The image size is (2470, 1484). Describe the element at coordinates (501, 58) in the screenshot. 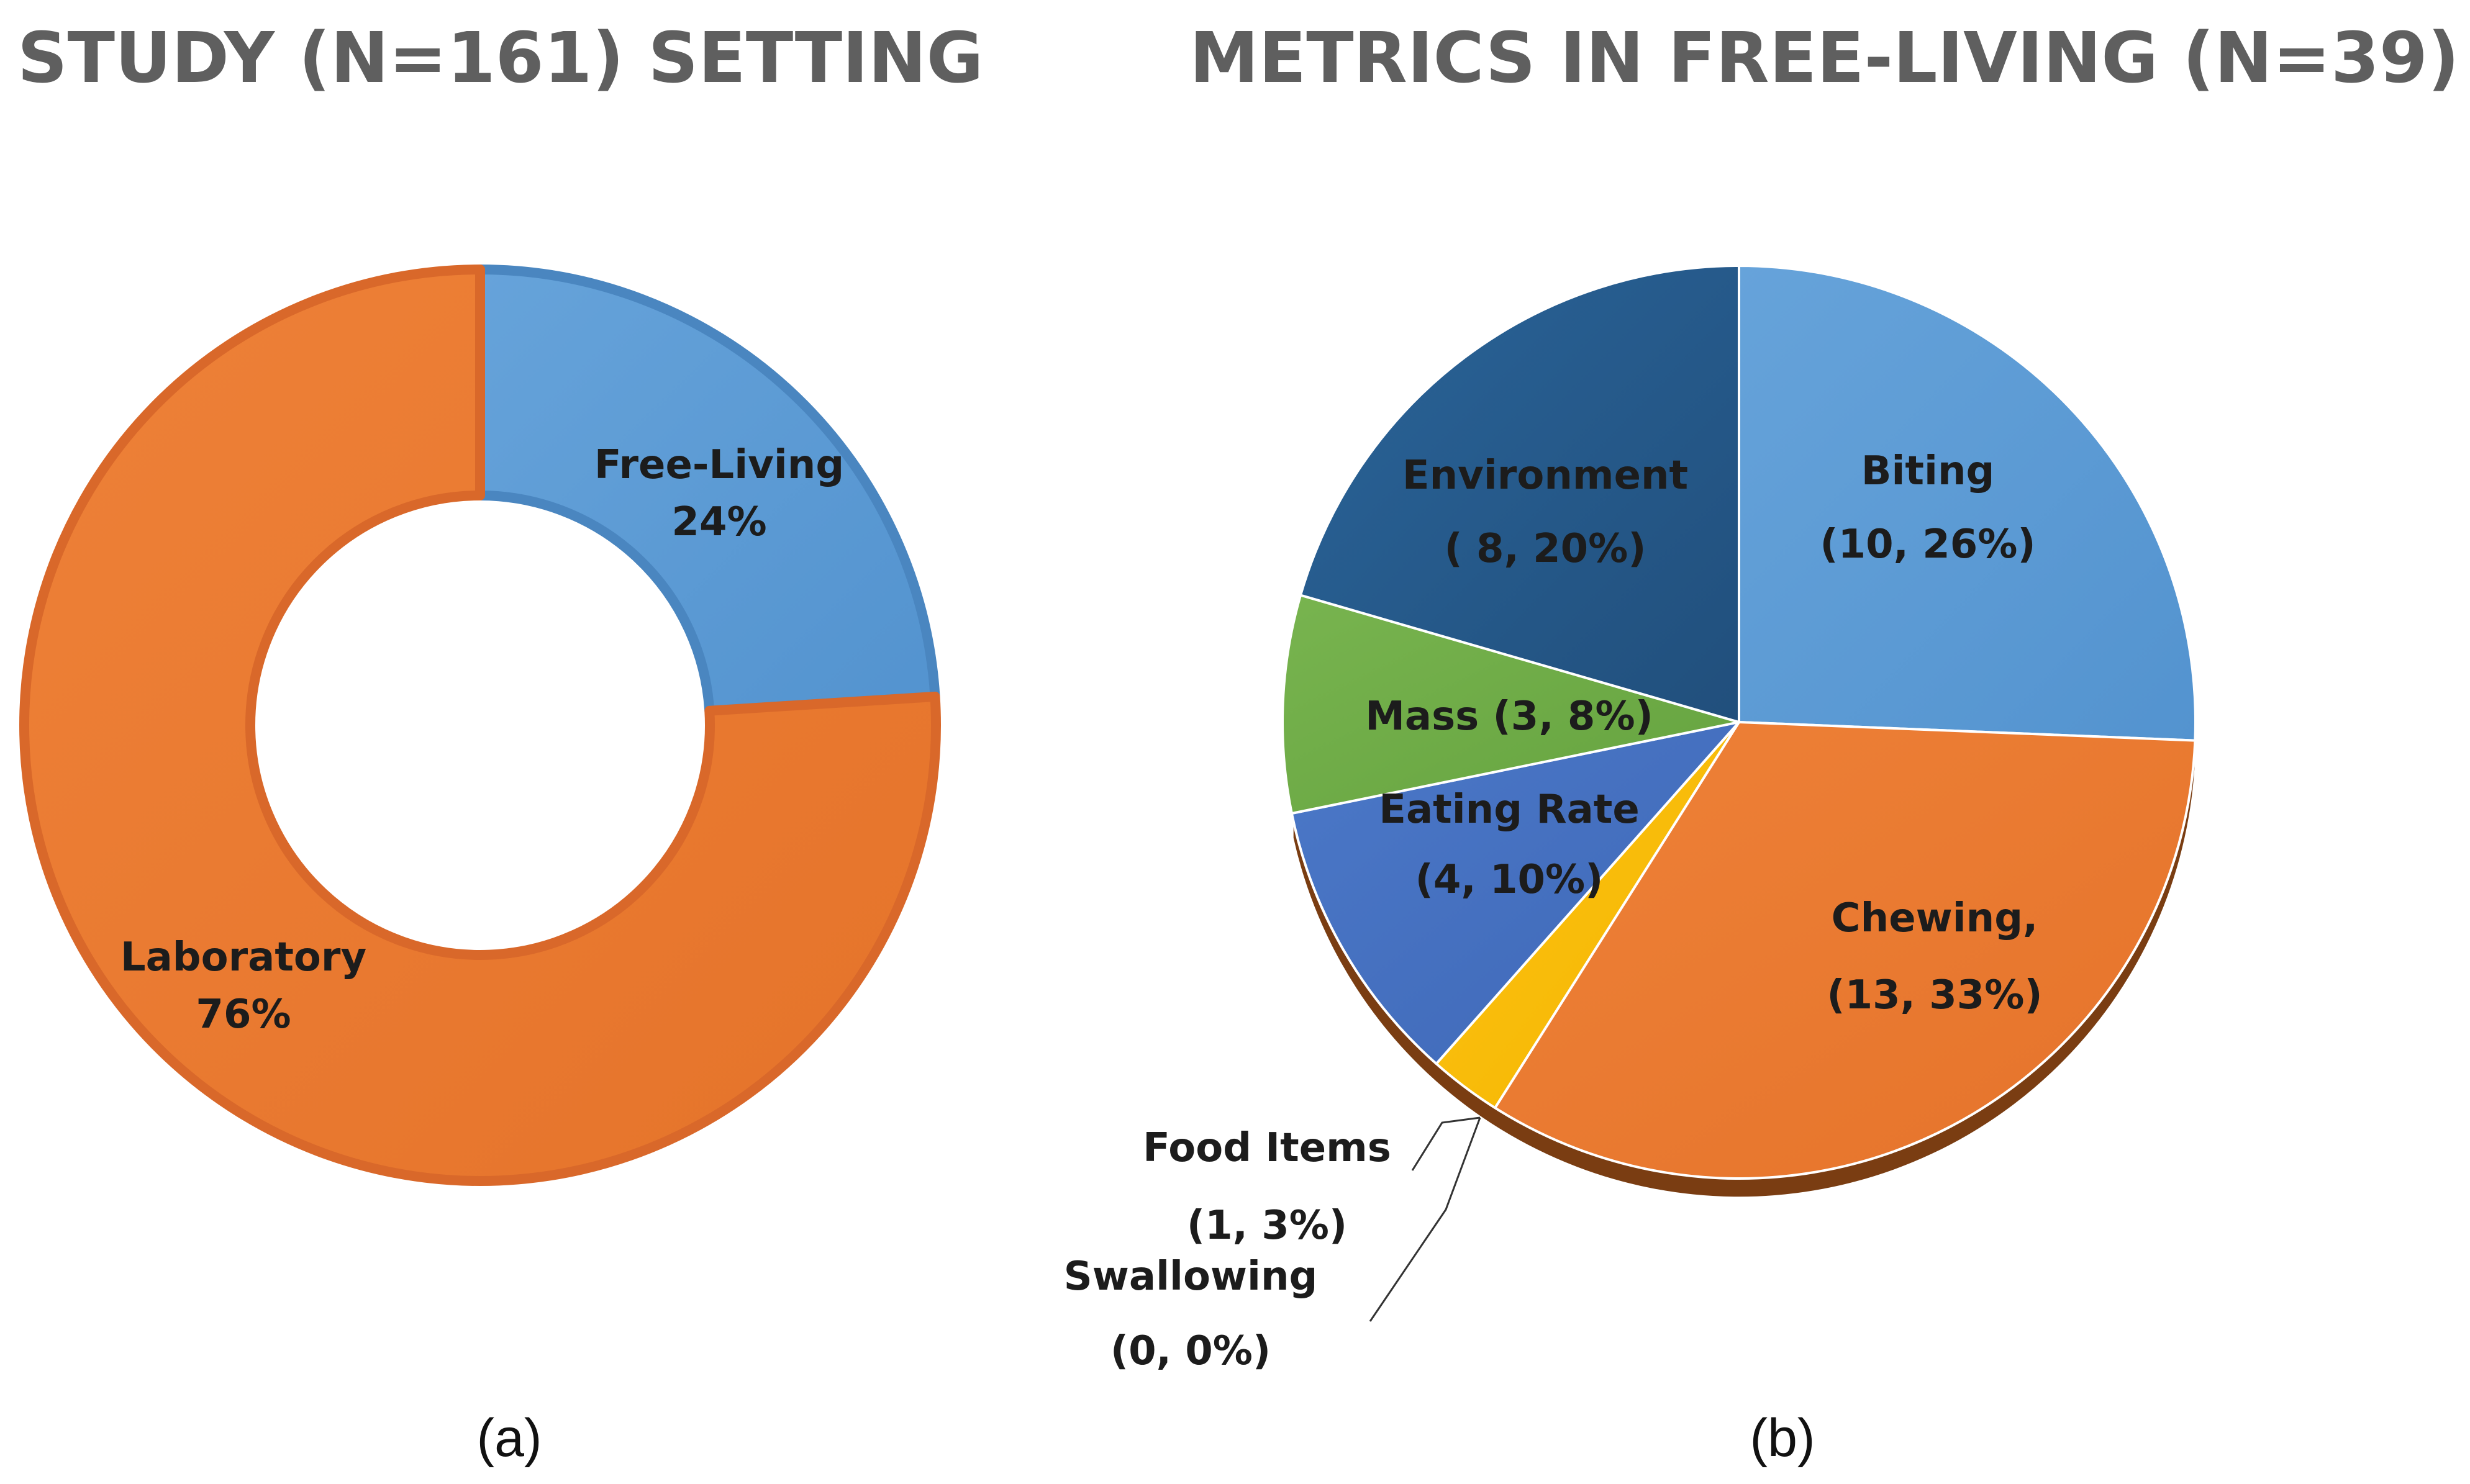

I see `panel-a-title: STUDY (N=161) SETTING` at that location.